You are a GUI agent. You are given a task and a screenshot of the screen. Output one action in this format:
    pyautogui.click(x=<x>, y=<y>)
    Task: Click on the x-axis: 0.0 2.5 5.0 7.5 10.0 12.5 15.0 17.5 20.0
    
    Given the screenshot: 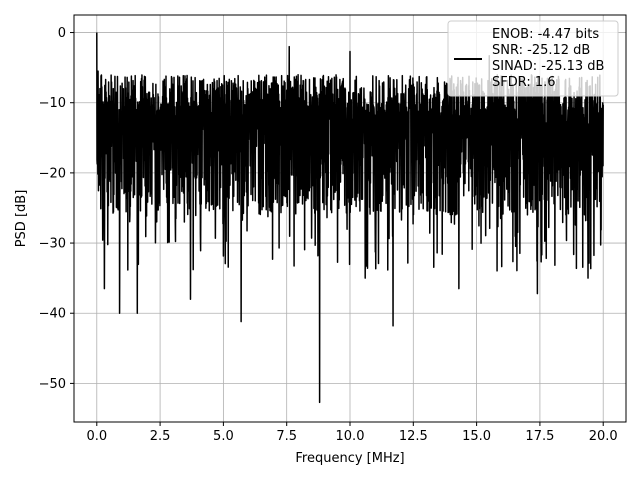 What is the action you would take?
    pyautogui.click(x=352, y=433)
    